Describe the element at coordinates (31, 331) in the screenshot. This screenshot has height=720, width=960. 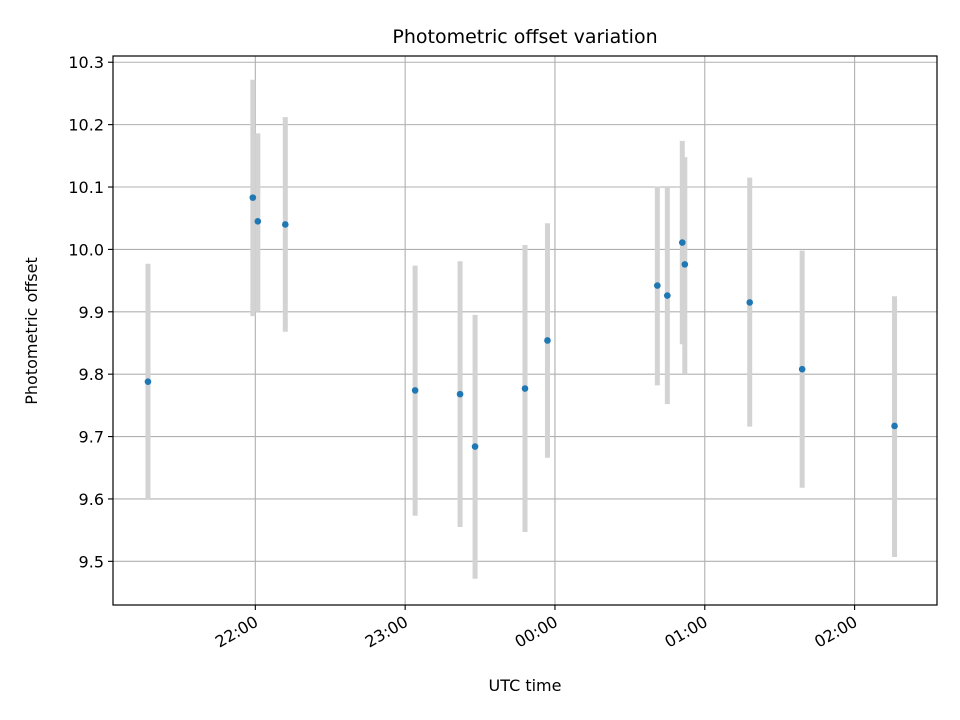
I see `y-axis-label: Photometric offset` at that location.